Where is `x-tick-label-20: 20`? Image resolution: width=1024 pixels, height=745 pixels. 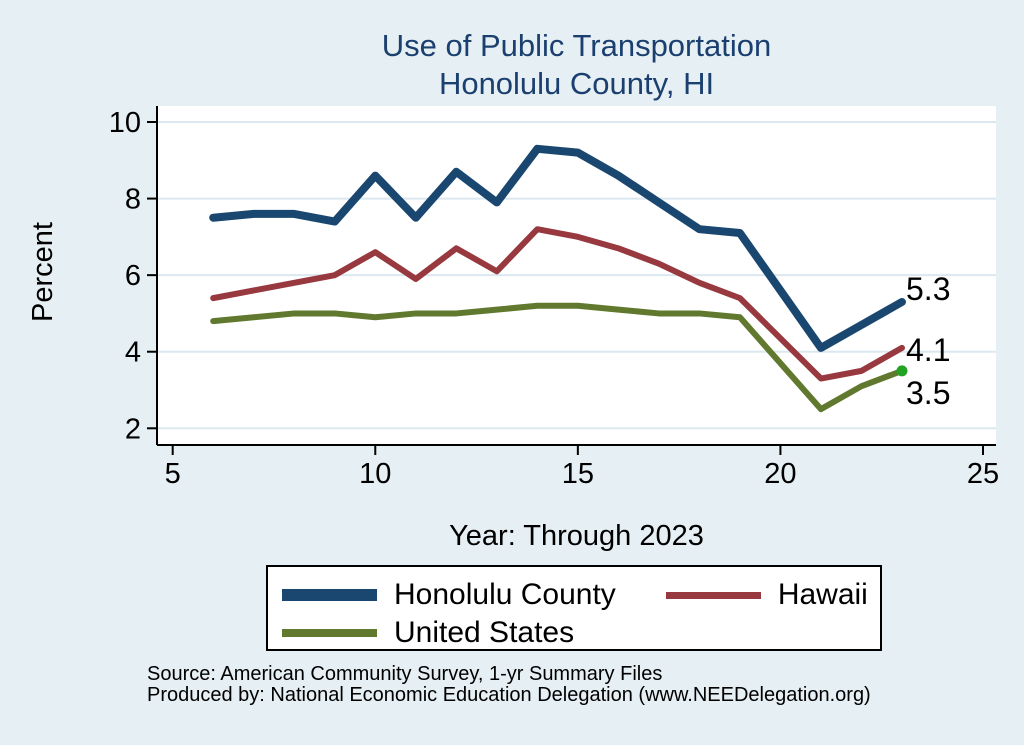
x-tick-label-20: 20 is located at coordinates (780, 474).